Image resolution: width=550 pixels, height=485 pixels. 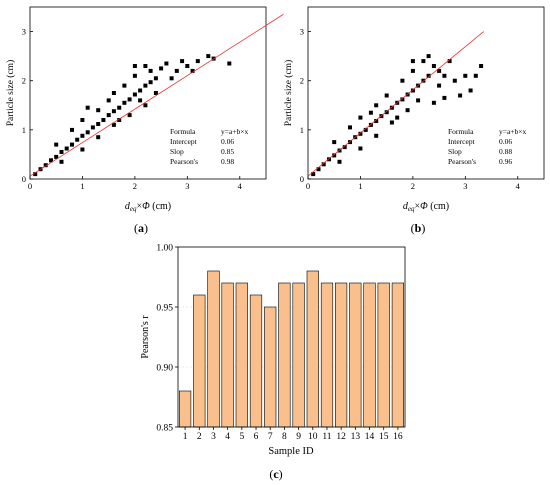 What do you see at coordinates (164, 309) in the screenshot?
I see `y-tick-label: 0.95` at bounding box center [164, 309].